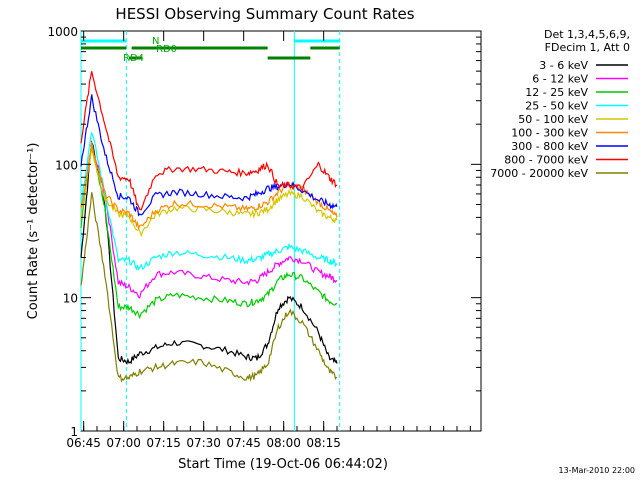 This screenshot has height=480, width=640. What do you see at coordinates (563, 65) in the screenshot?
I see `legend-label-0: 3 - 6 keV` at bounding box center [563, 65].